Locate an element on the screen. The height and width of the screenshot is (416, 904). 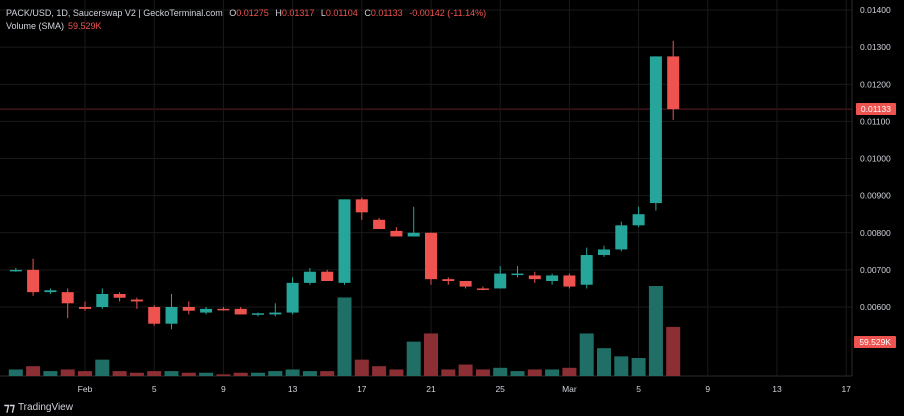
volume-legend: Volume (SMA) 59.529K is located at coordinates (54, 26).